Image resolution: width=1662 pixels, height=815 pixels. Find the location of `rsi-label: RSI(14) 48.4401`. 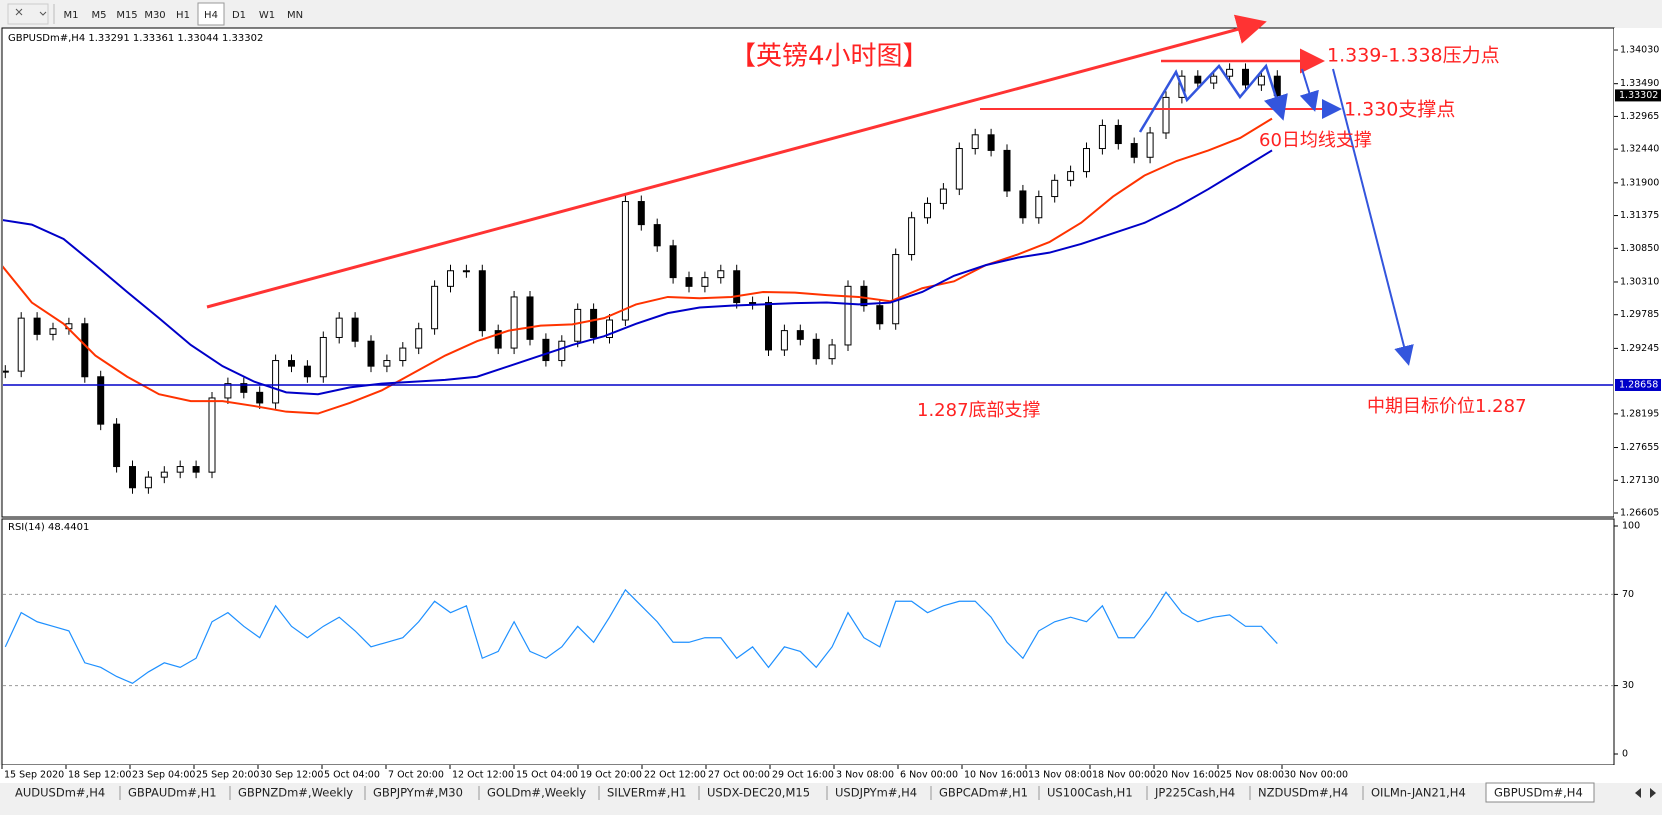

rsi-label: RSI(14) 48.4401 is located at coordinates (48, 527).